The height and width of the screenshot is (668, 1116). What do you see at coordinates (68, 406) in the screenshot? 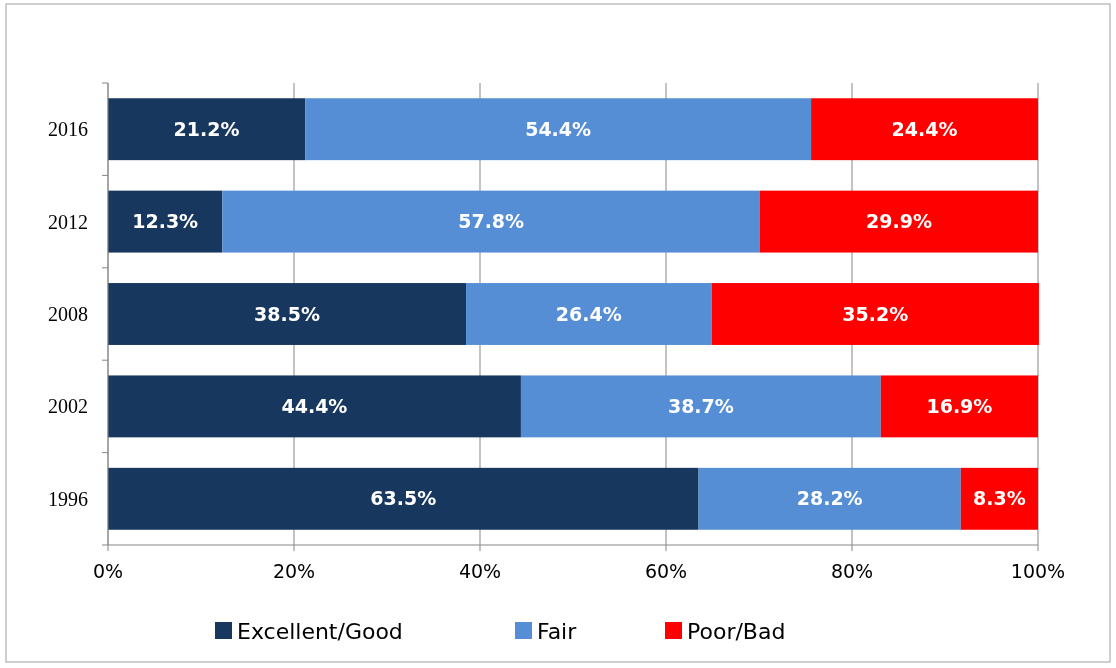
I see `y-tick-label: 2002` at bounding box center [68, 406].